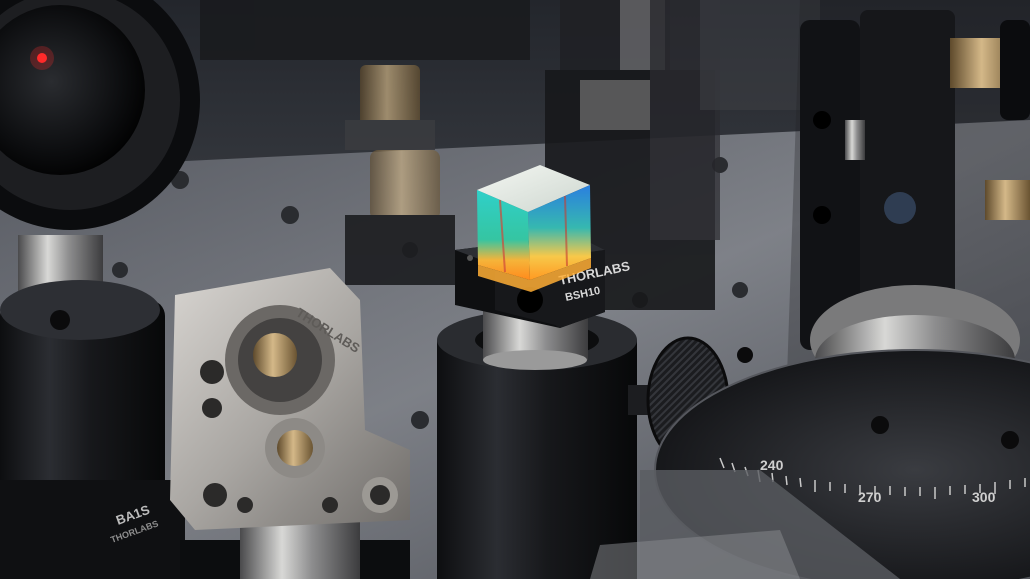 The height and width of the screenshot is (579, 1030). I want to click on beamsplitter-cube, so click(534, 228).